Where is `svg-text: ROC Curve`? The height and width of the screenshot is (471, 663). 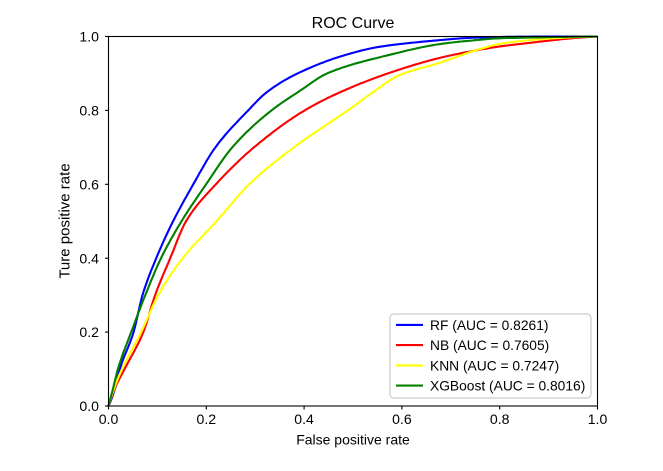 svg-text: ROC Curve is located at coordinates (353, 23).